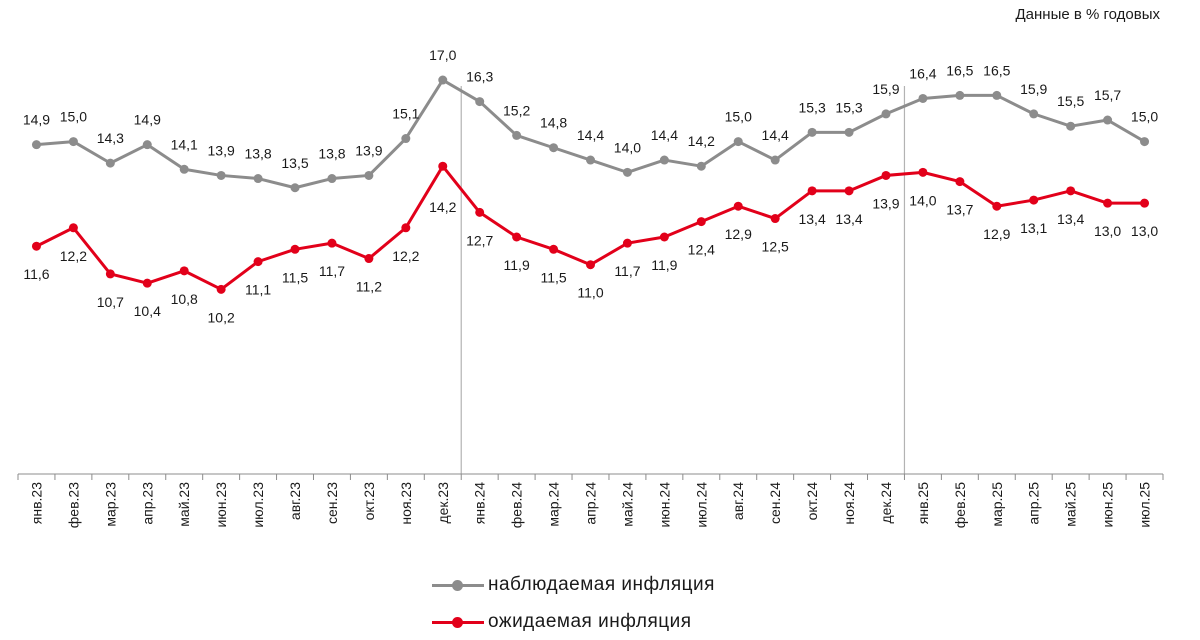 The image size is (1200, 640). I want to click on x-tick-label: ноя.24, so click(849, 503).